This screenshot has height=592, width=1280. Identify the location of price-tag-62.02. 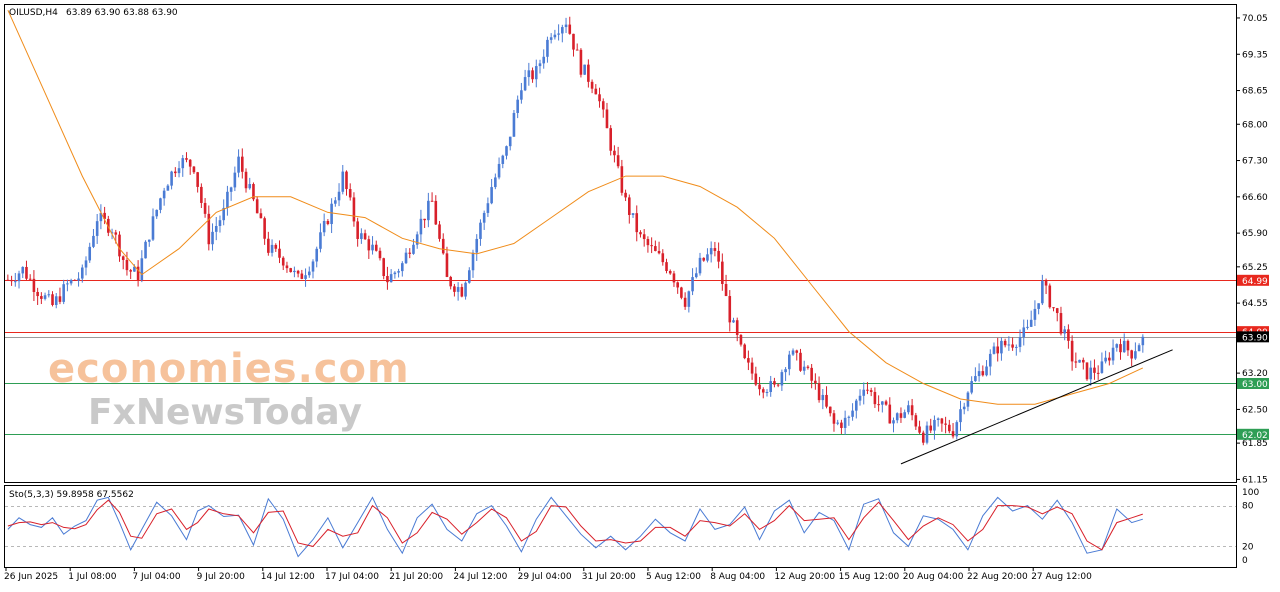
(1253, 434).